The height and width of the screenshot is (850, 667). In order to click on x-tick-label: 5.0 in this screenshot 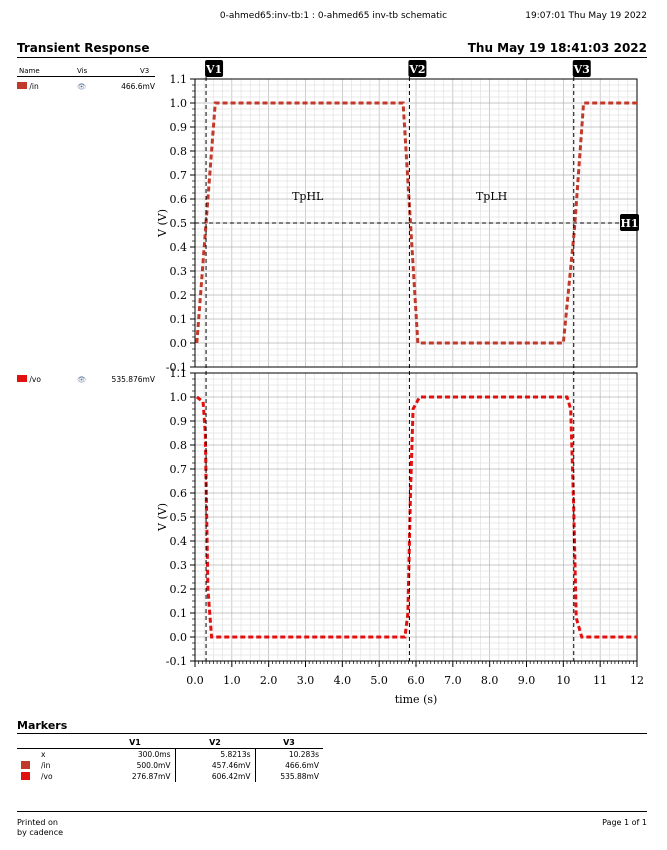, I will do `click(379, 680)`.